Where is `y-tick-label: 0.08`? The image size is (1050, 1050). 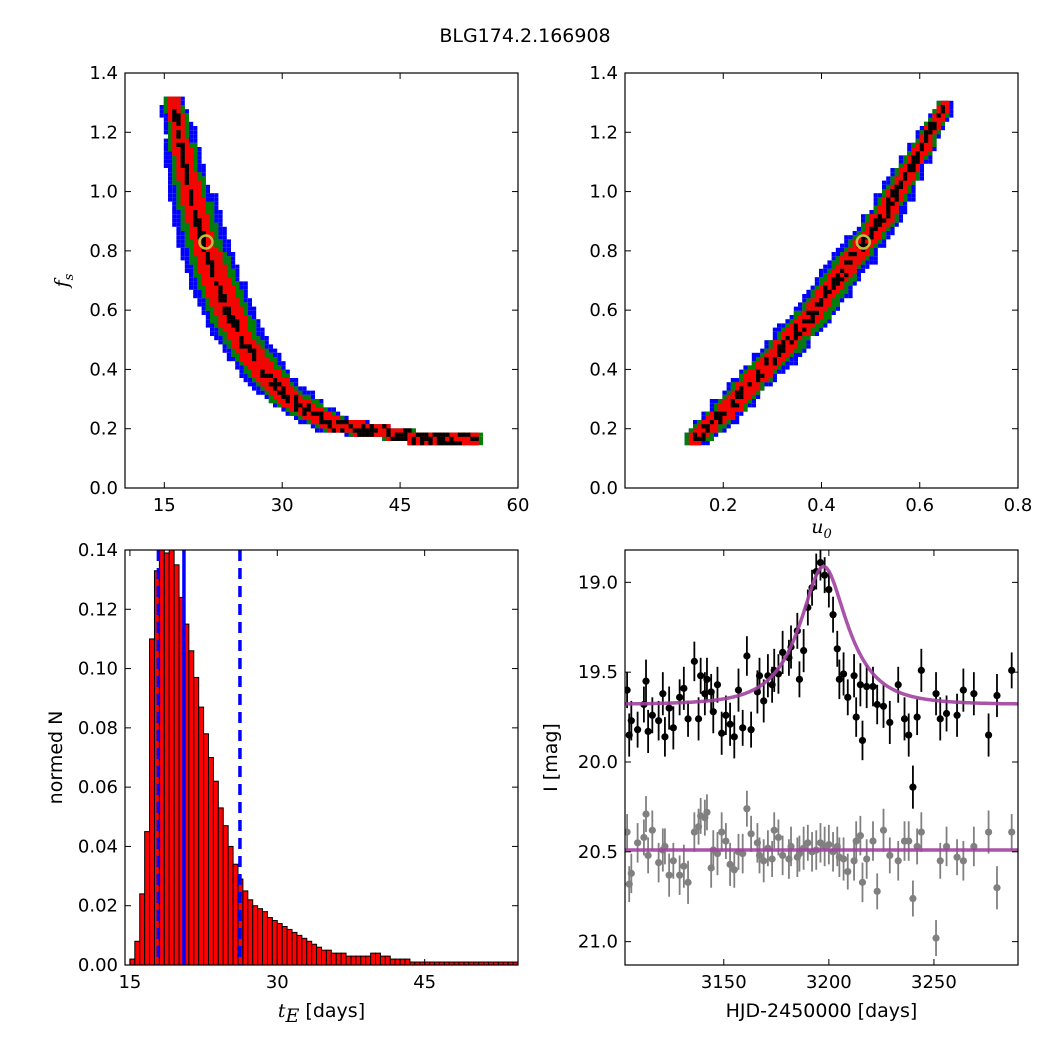
y-tick-label: 0.08 is located at coordinates (98, 728).